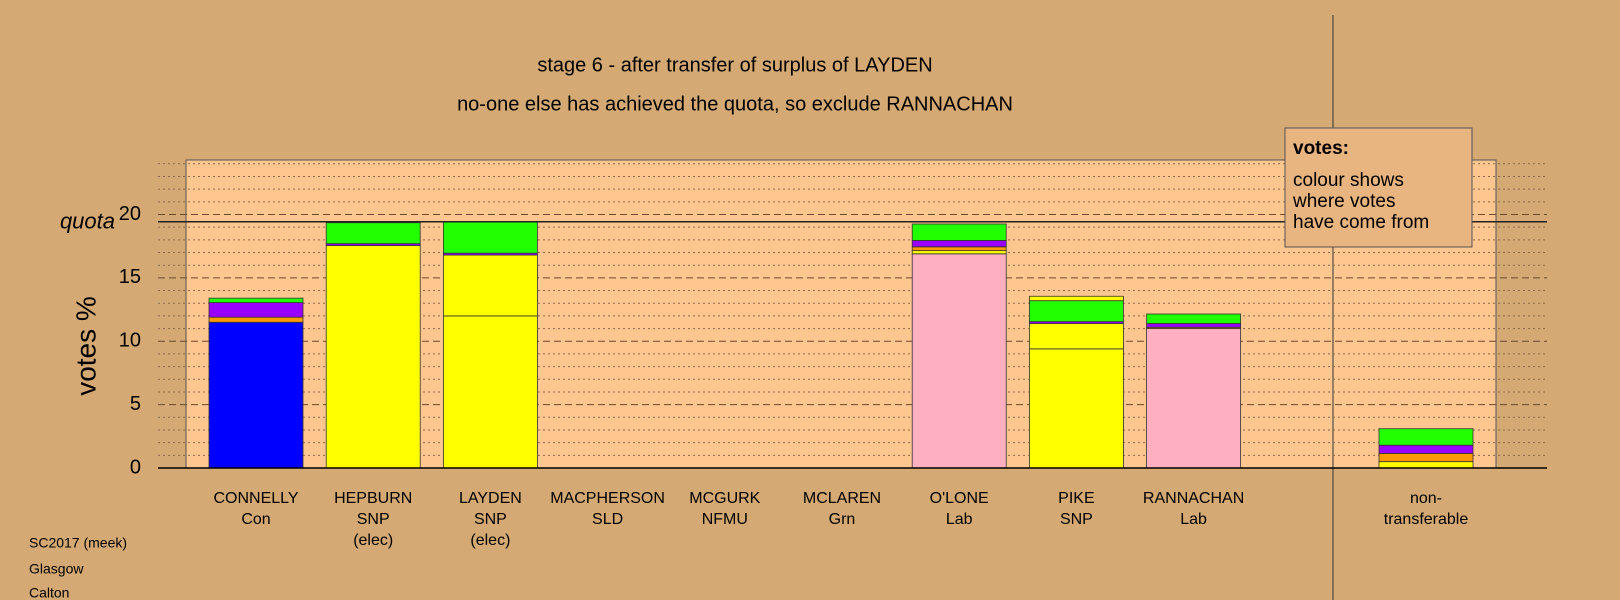 Image resolution: width=1620 pixels, height=600 pixels. Describe the element at coordinates (842, 519) in the screenshot. I see `x-tick-label: Grn` at that location.